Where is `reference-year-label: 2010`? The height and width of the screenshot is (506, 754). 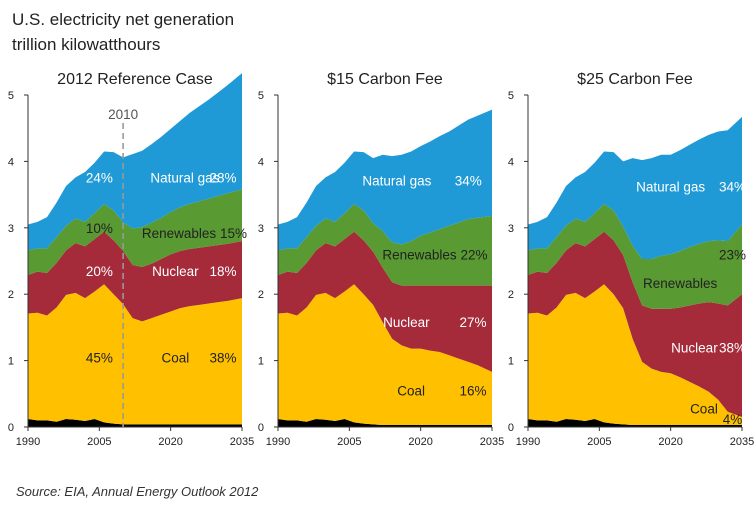 reference-year-label: 2010 is located at coordinates (123, 114).